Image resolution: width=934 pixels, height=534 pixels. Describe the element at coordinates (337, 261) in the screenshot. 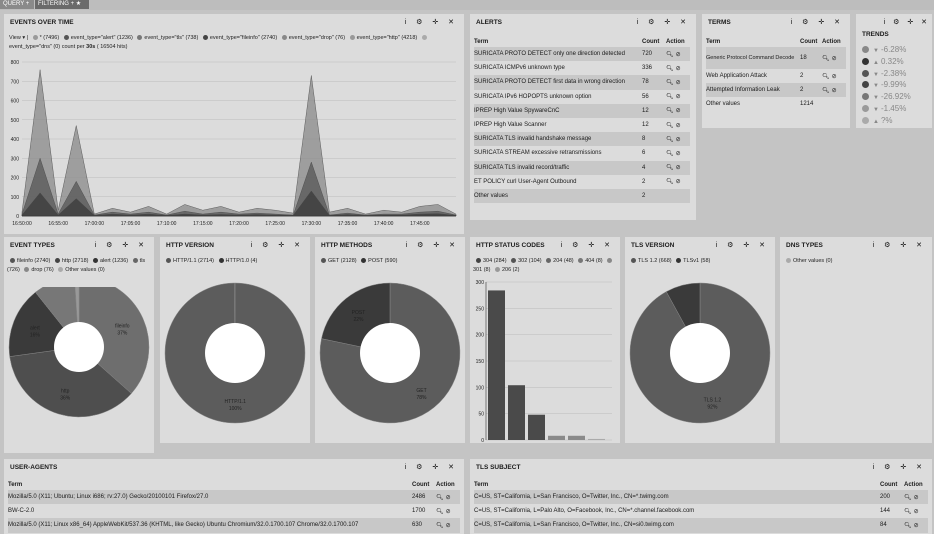

I see `legend-item: GET (2128)` at that location.